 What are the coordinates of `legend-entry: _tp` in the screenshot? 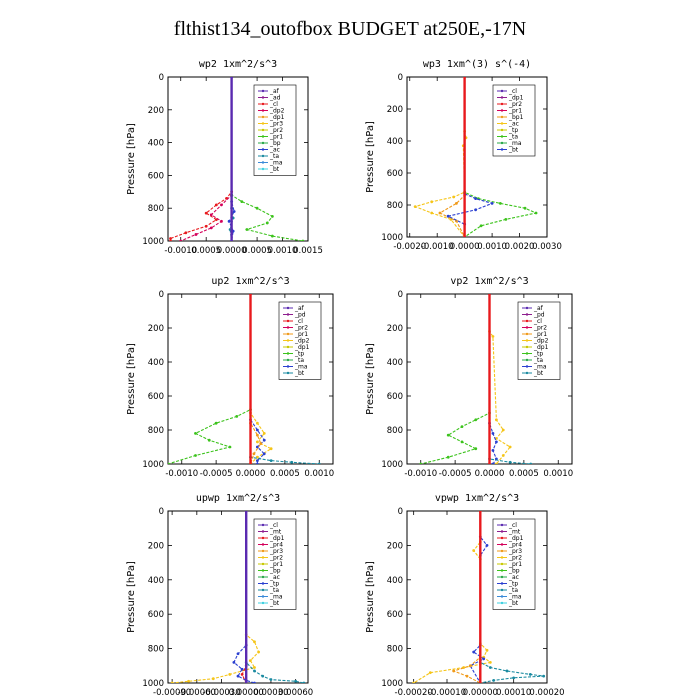 It's located at (274, 584).